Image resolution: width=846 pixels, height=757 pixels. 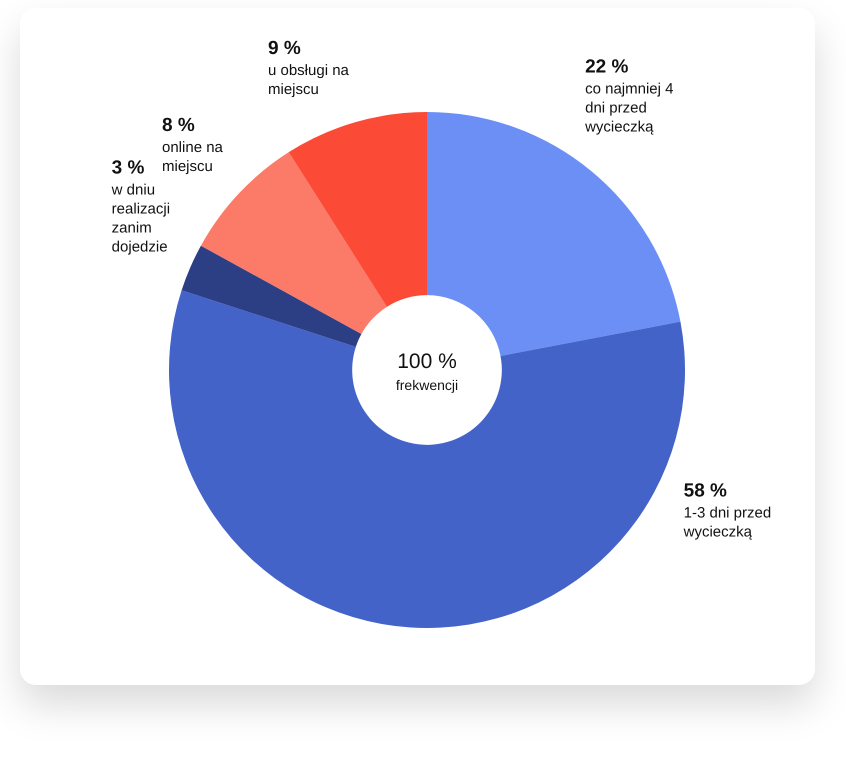 I want to click on slice-label: w dniu realizacji zanim dojedzie, so click(x=140, y=218).